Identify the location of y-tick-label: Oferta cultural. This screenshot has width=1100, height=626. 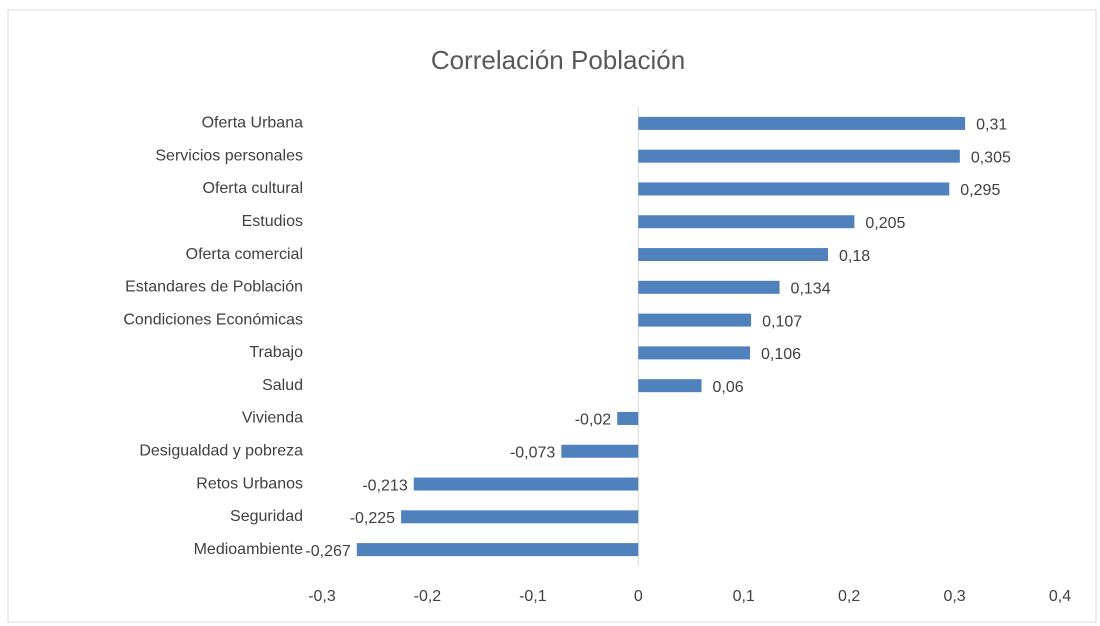
(253, 188).